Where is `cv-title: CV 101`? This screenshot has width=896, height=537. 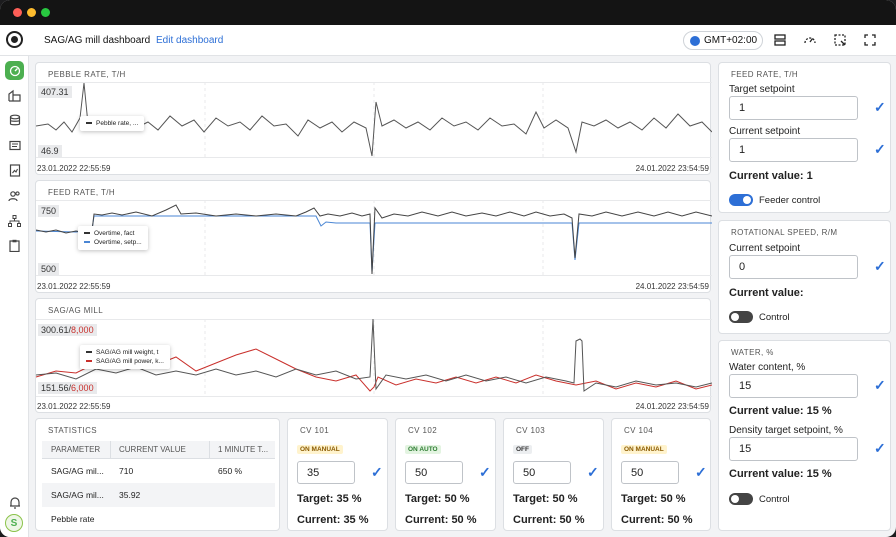 cv-title: CV 101 is located at coordinates (315, 430).